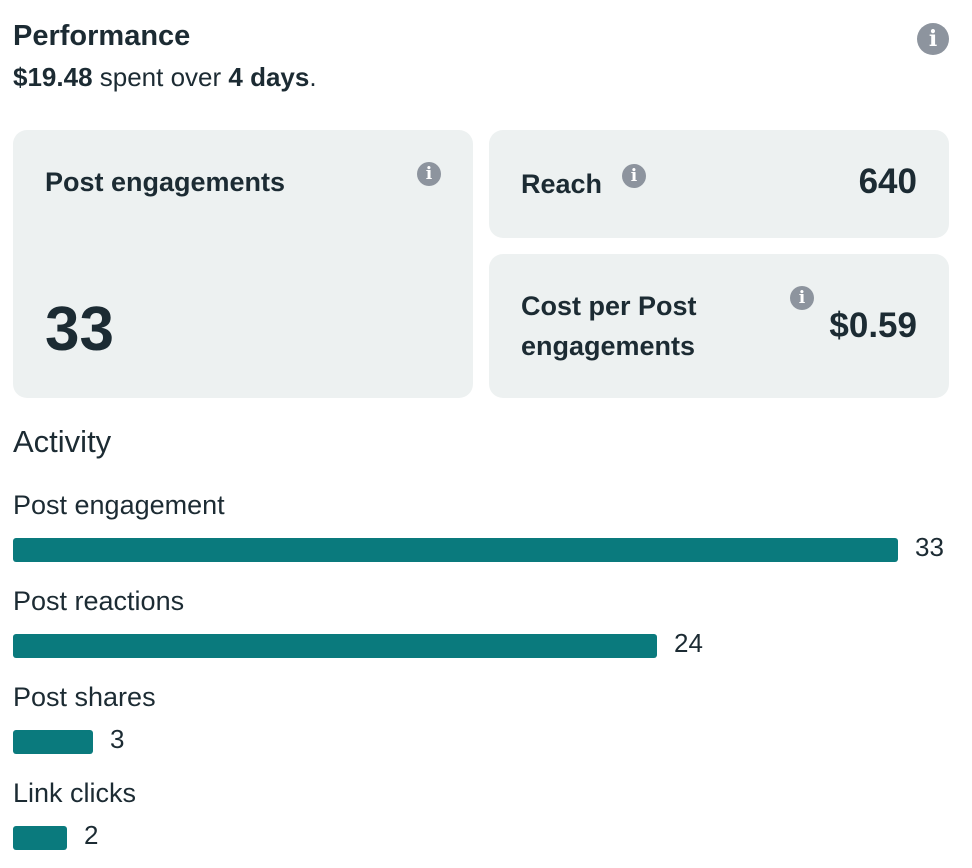 This screenshot has width=972, height=868. What do you see at coordinates (117, 739) in the screenshot?
I see `activity-count: 3` at bounding box center [117, 739].